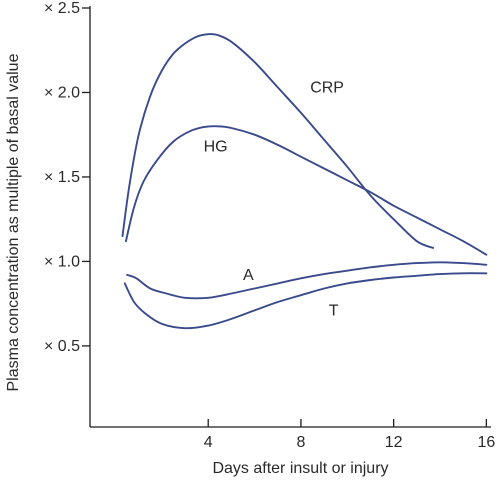  Describe the element at coordinates (248, 275) in the screenshot. I see `series-label-a: A` at that location.